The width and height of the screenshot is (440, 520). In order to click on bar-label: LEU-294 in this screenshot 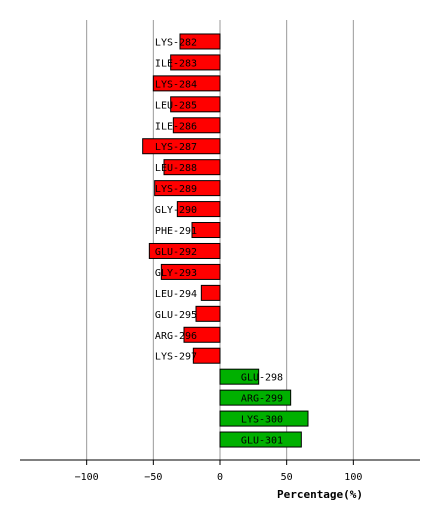, I will do `click(176, 294)`.